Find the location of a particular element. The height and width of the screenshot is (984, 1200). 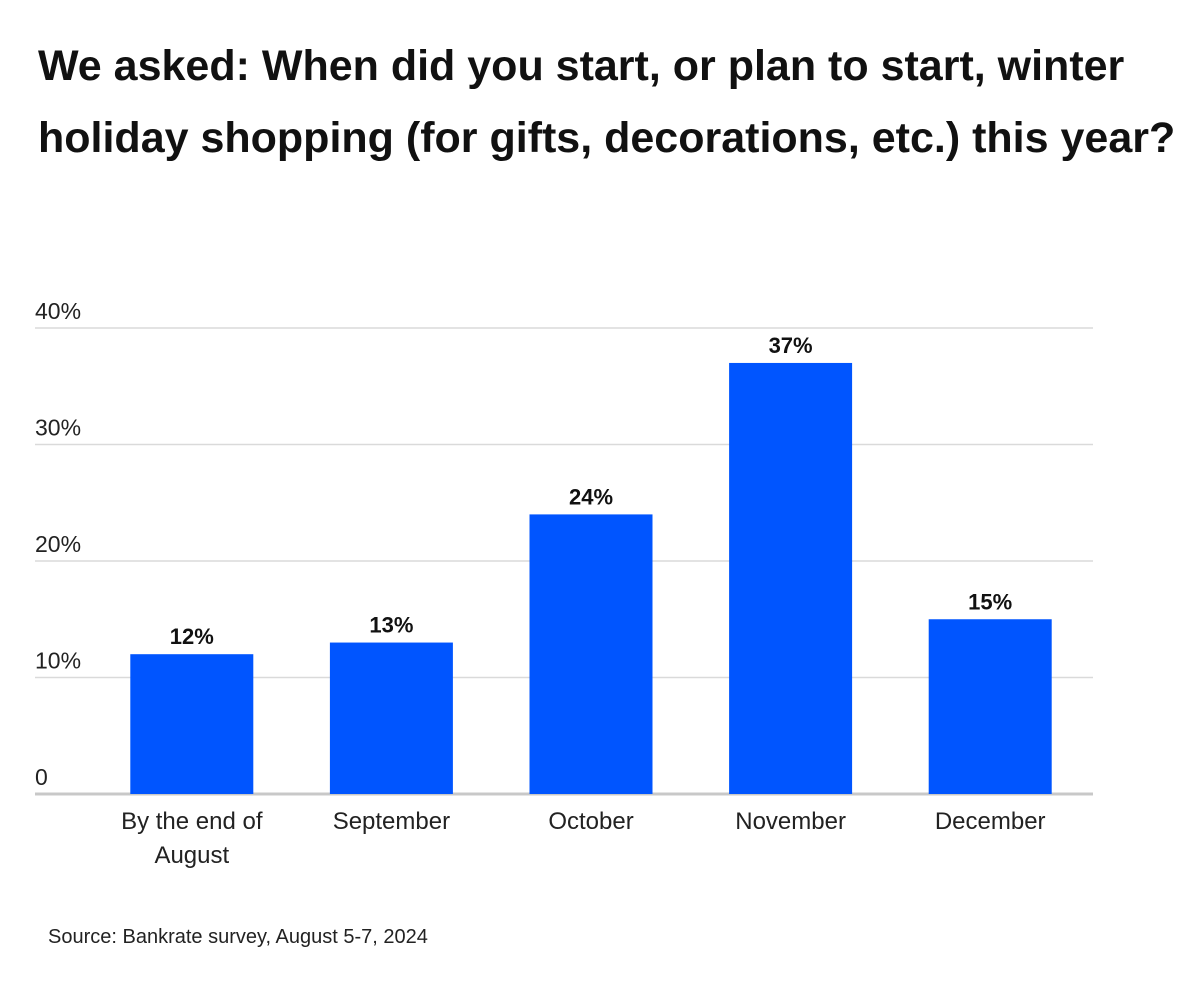

x-tick-label: October is located at coordinates (590, 821).